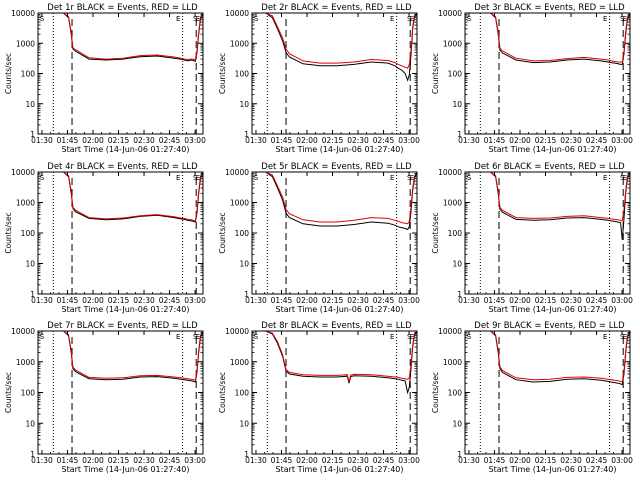 Image resolution: width=640 pixels, height=480 pixels. Describe the element at coordinates (122, 8) in the screenshot. I see `chart-title: Det 1r BLACK = Events, RED = LLD` at that location.